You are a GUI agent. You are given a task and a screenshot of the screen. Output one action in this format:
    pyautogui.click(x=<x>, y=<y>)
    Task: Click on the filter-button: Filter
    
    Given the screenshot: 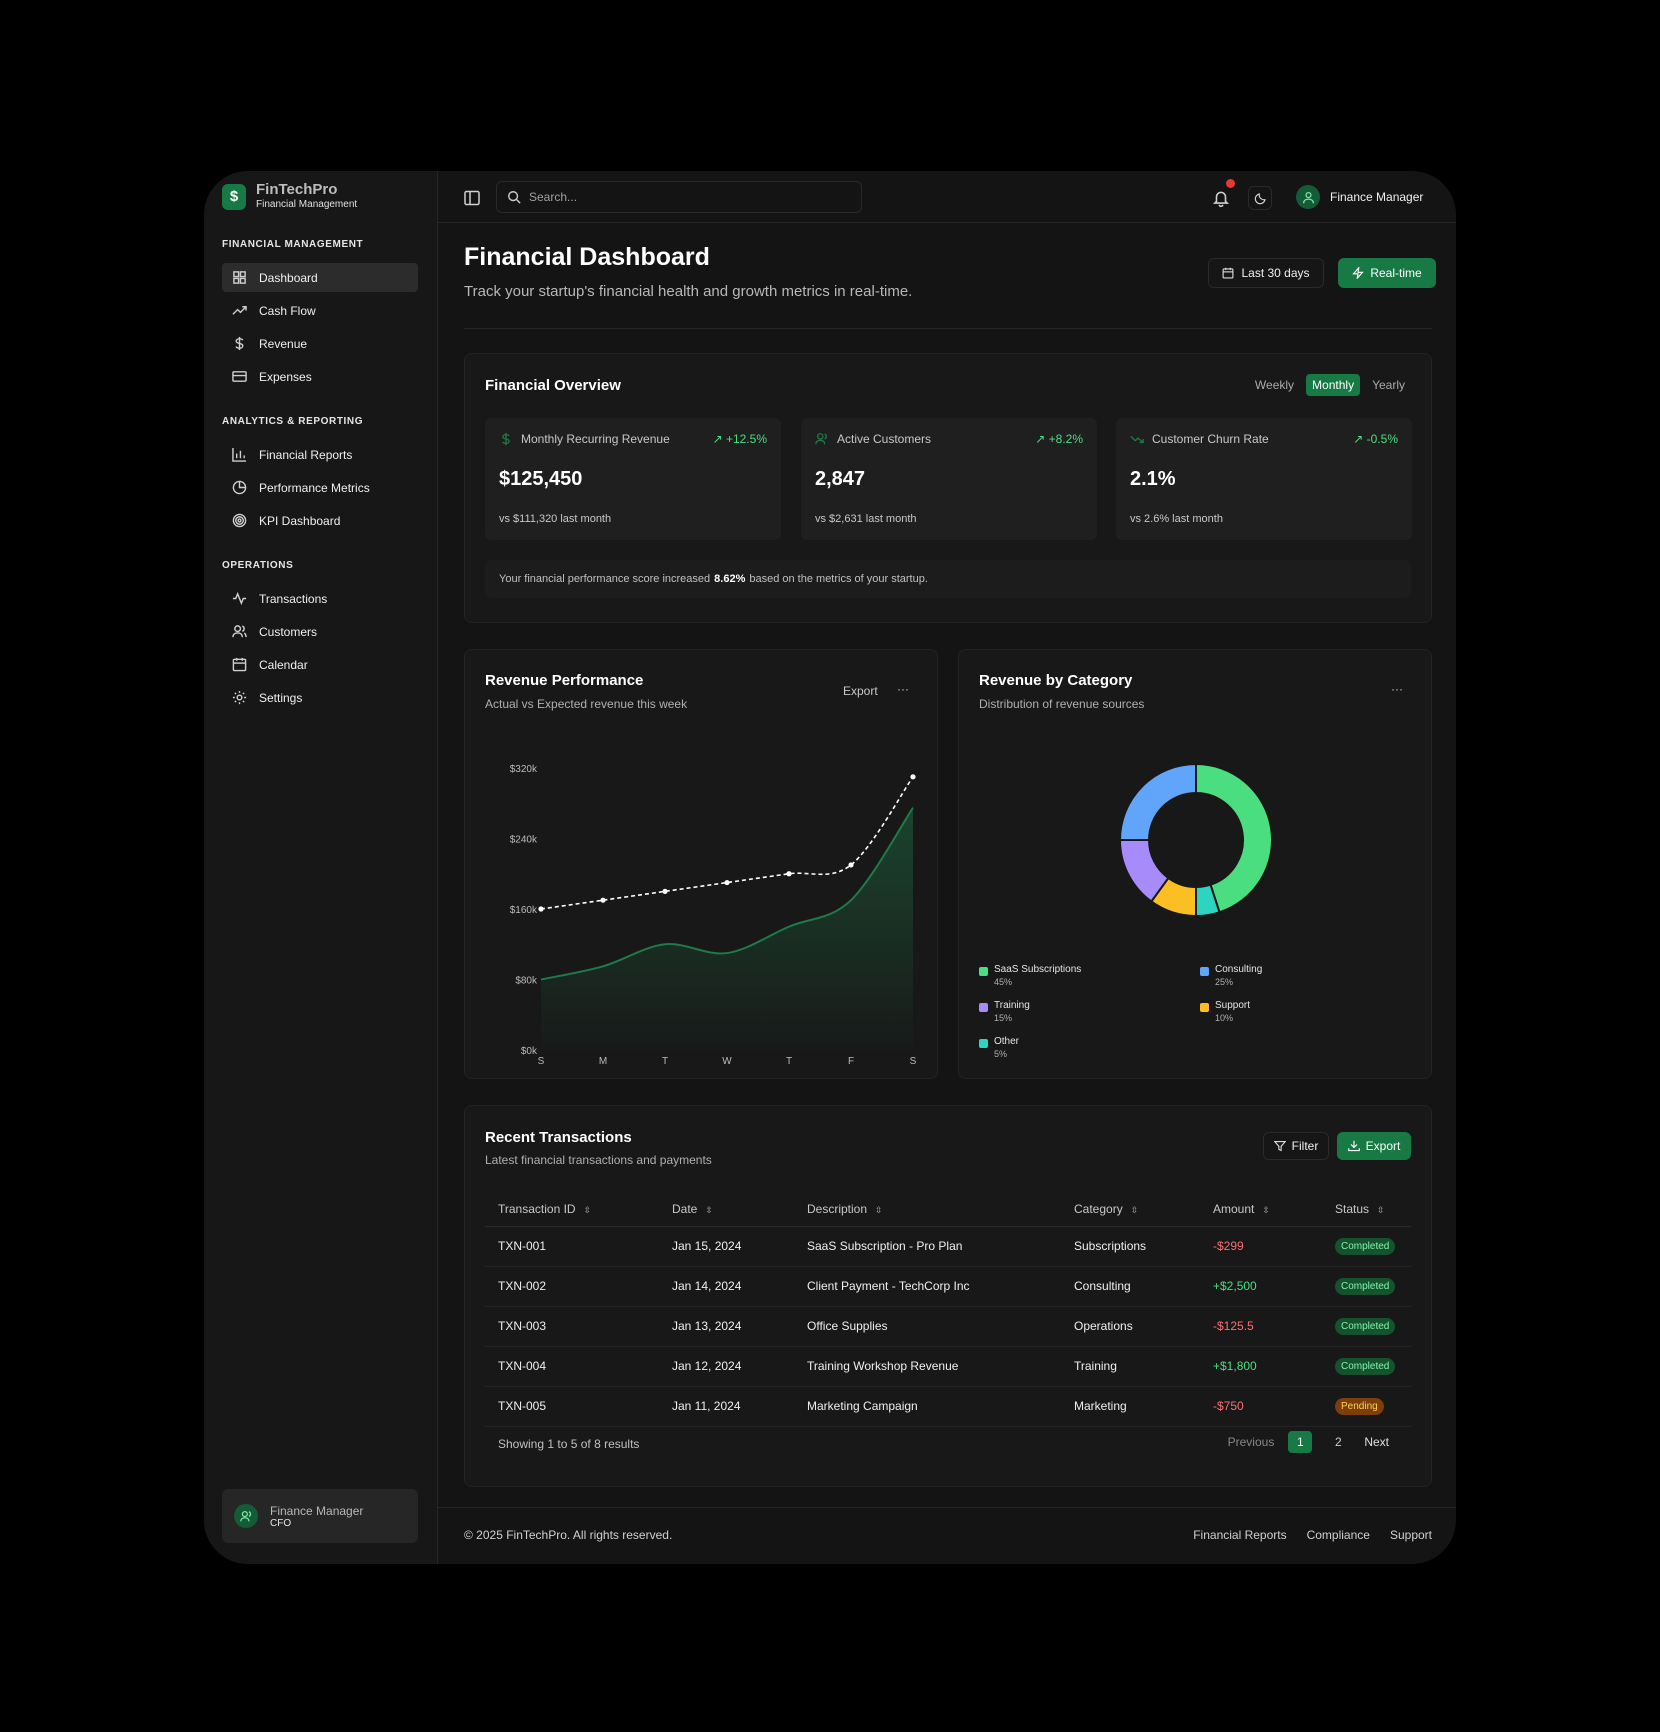 What is the action you would take?
    pyautogui.click(x=1296, y=1146)
    